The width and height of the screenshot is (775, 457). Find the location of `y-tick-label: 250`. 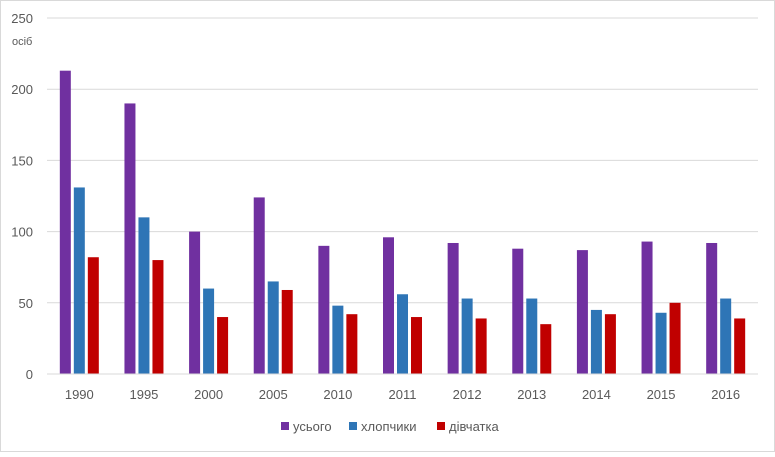

y-tick-label: 250 is located at coordinates (22, 18).